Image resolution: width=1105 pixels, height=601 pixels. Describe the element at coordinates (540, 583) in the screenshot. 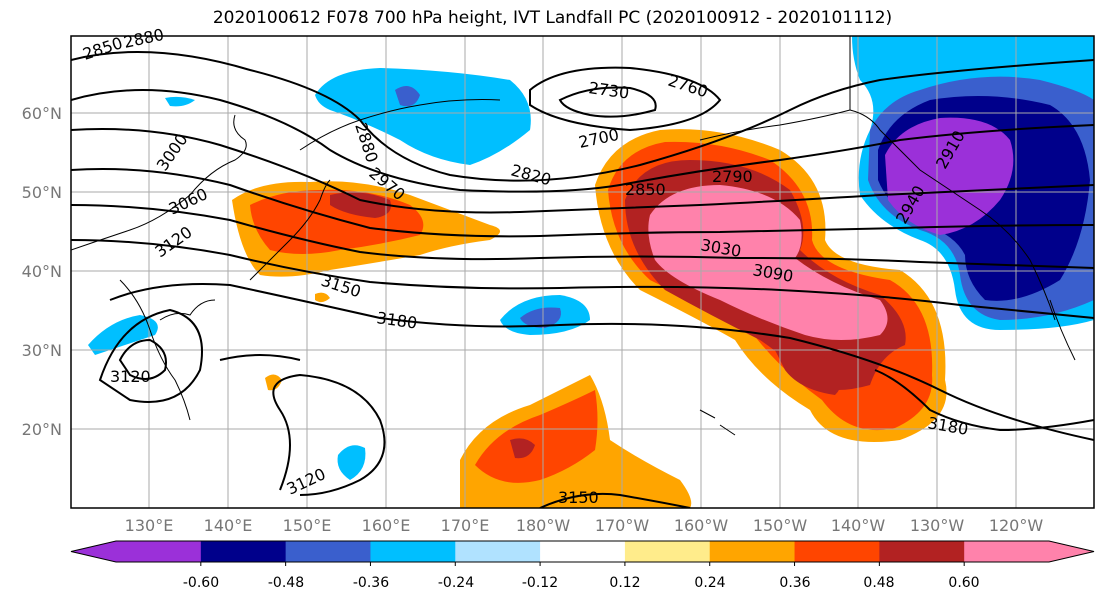

I see `colorbar-tick-label: -0.12` at that location.